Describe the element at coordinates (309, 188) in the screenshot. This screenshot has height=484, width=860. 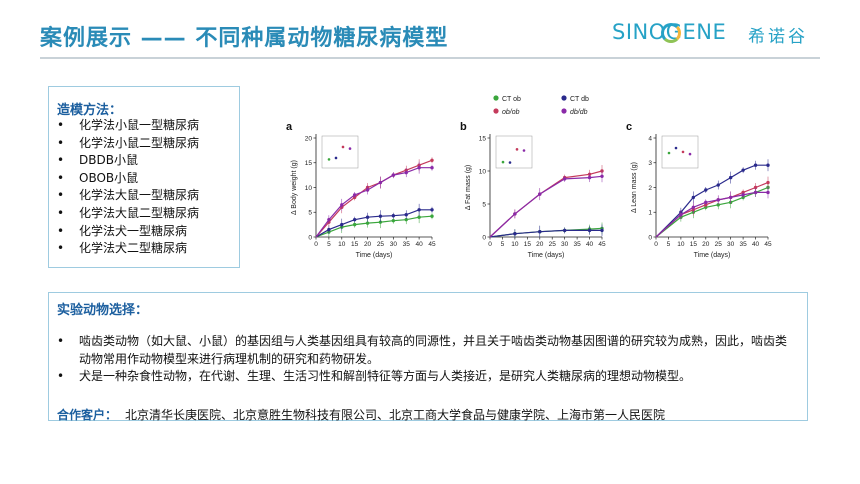
I see `y-tick-label: 10` at that location.